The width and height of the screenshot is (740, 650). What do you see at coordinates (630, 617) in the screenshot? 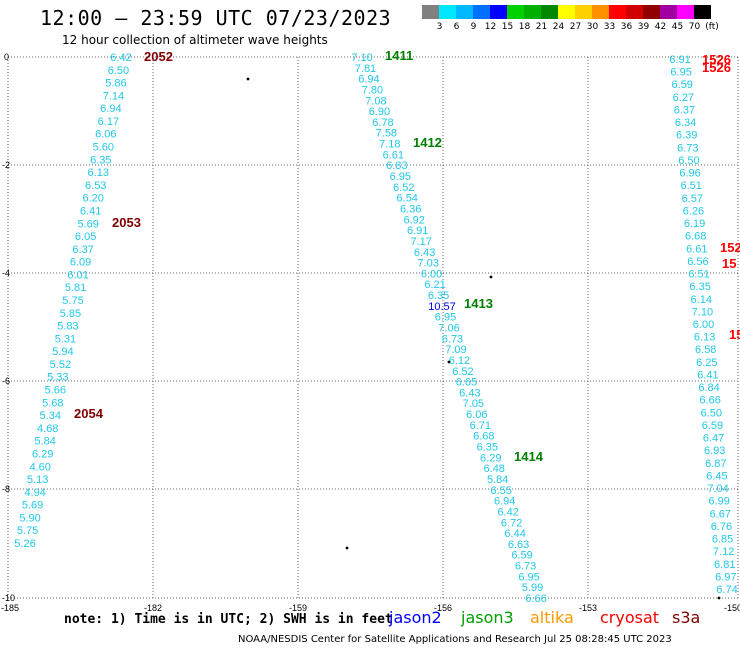
I see `satellite-name: cryosat` at bounding box center [630, 617].